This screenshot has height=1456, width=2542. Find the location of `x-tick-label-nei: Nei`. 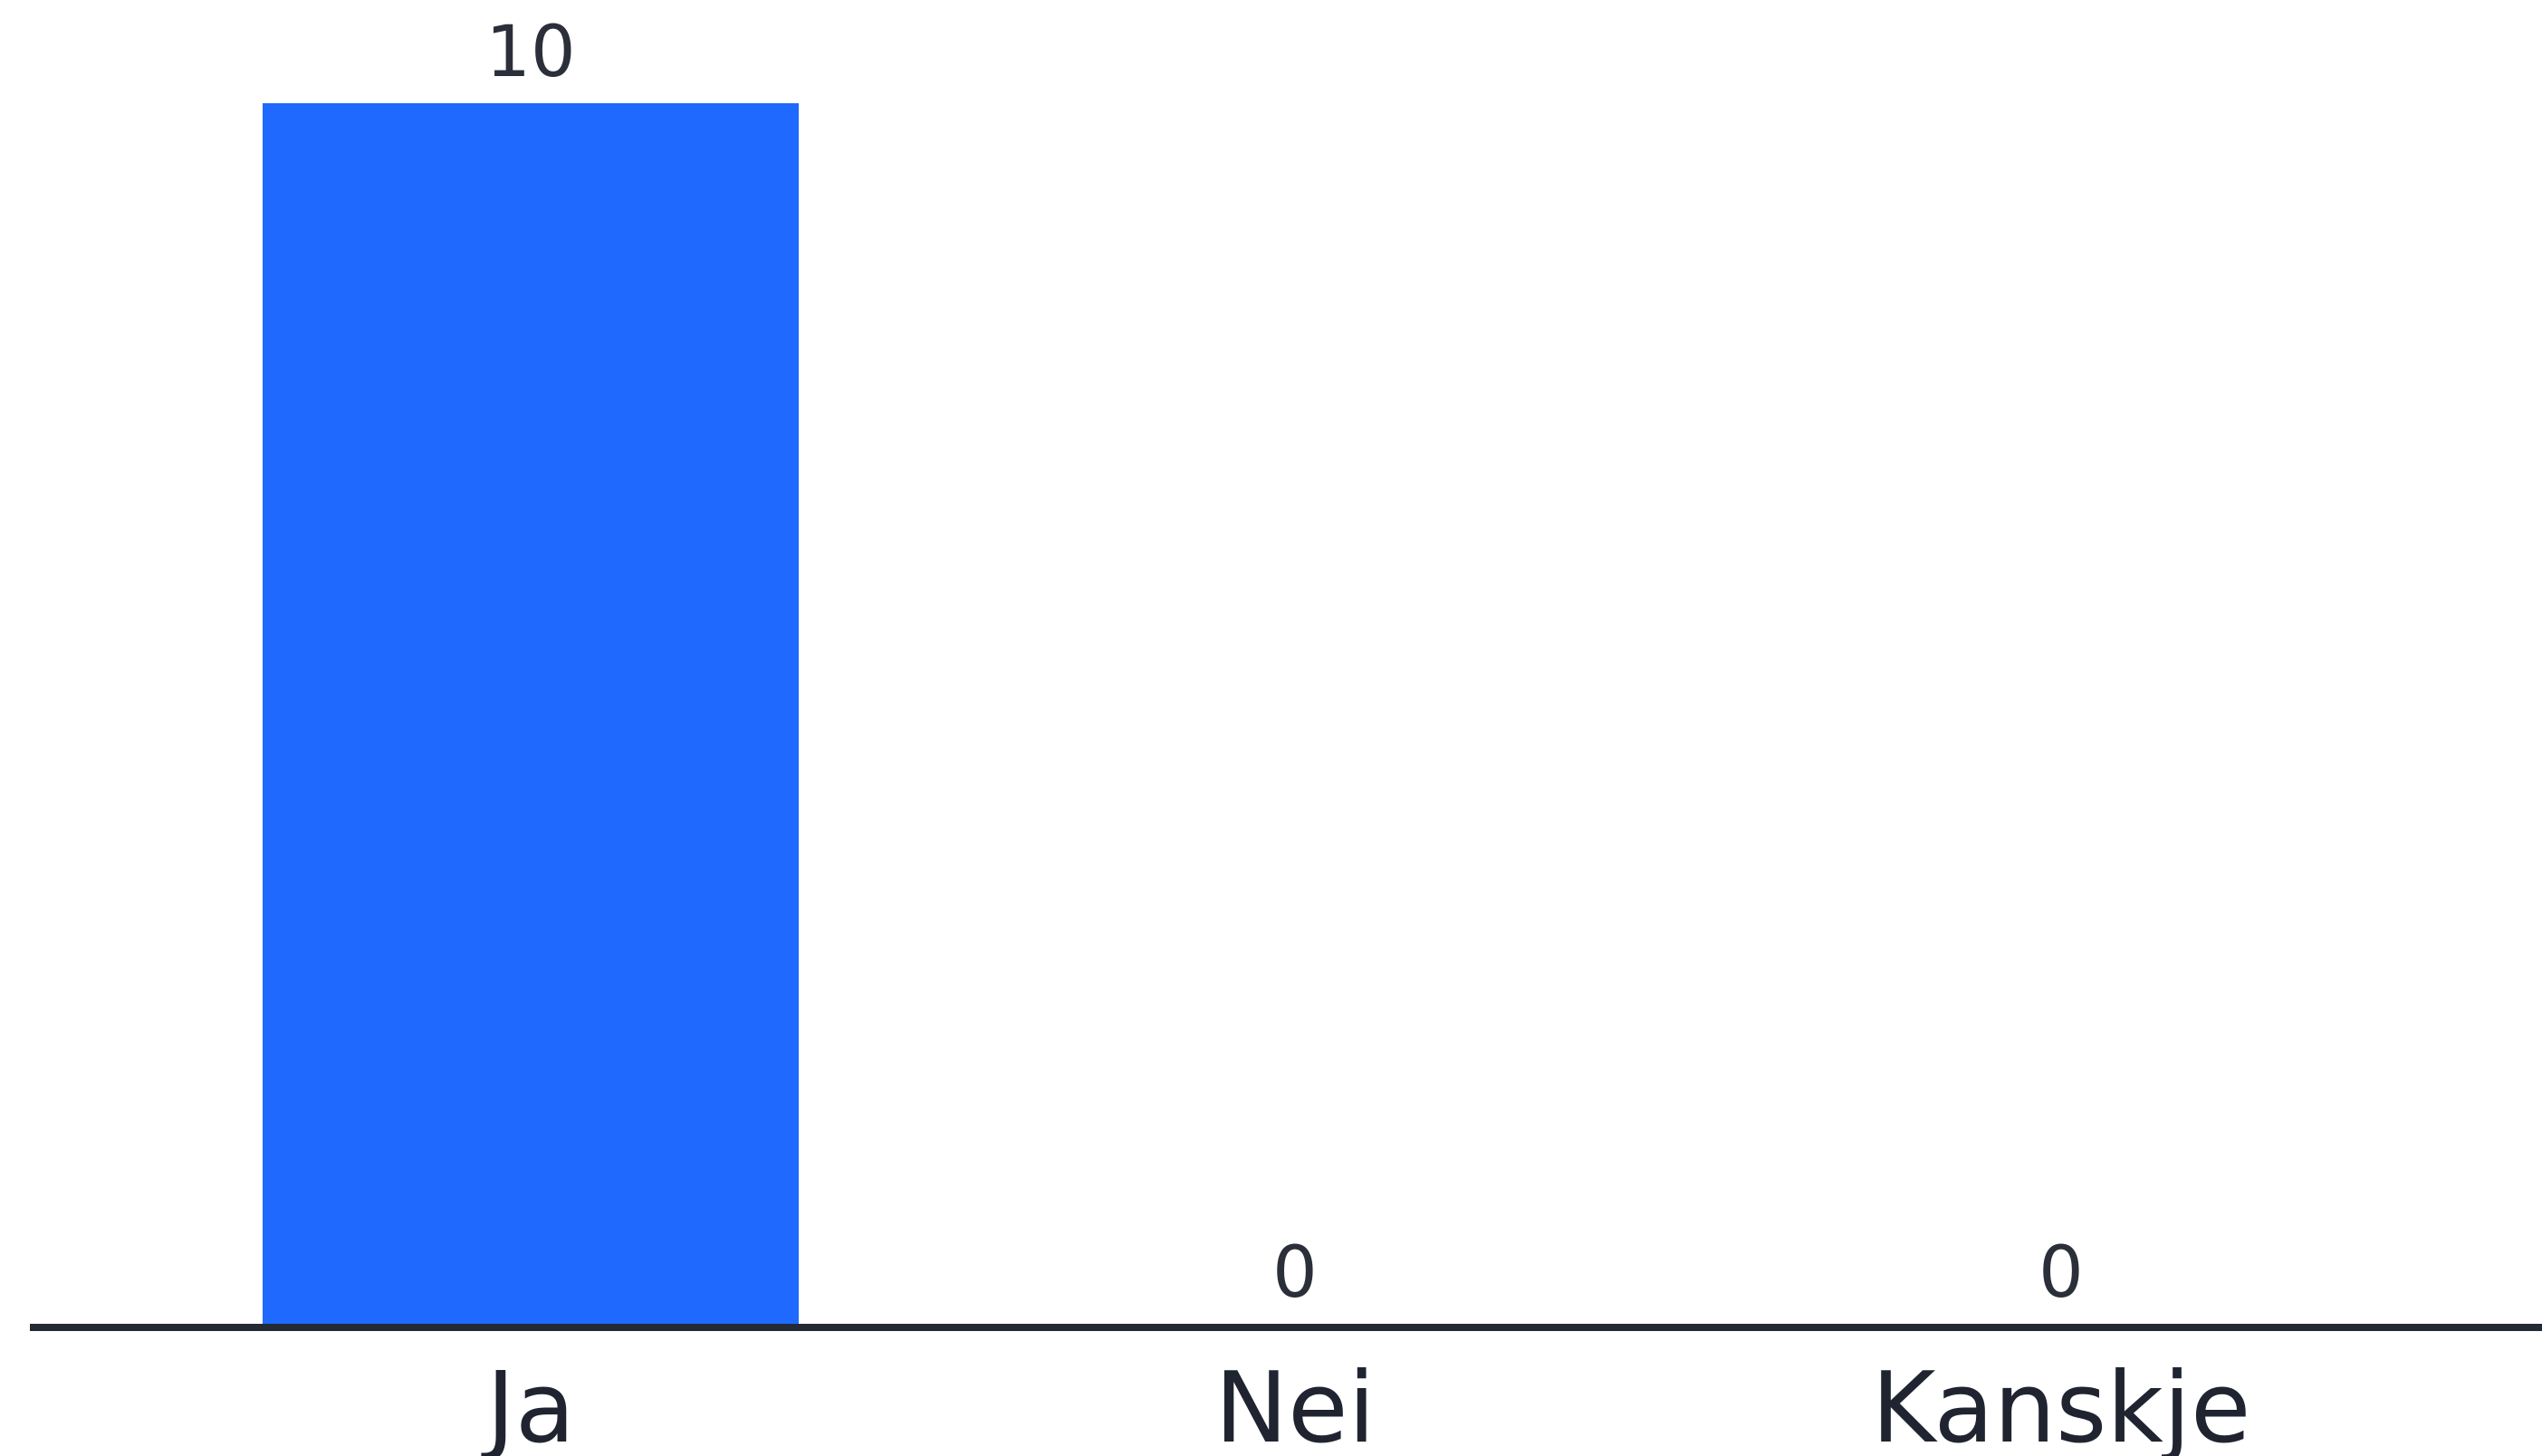

x-tick-label-nei: Nei is located at coordinates (1294, 1404).